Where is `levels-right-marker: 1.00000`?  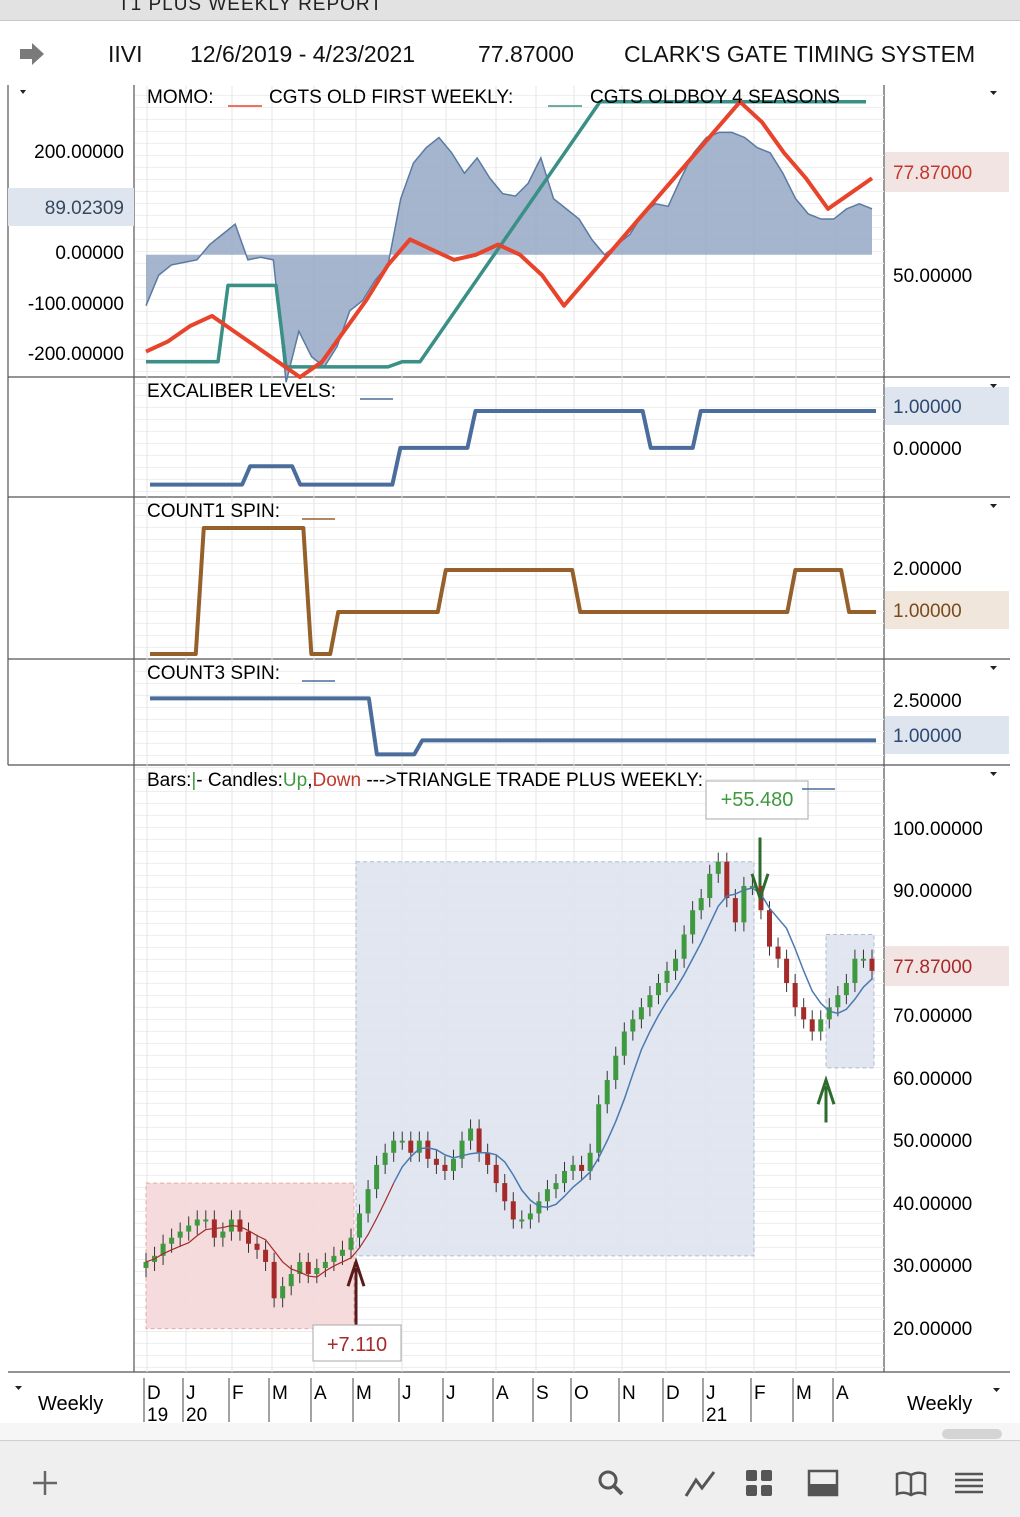
levels-right-marker: 1.00000 is located at coordinates (927, 407).